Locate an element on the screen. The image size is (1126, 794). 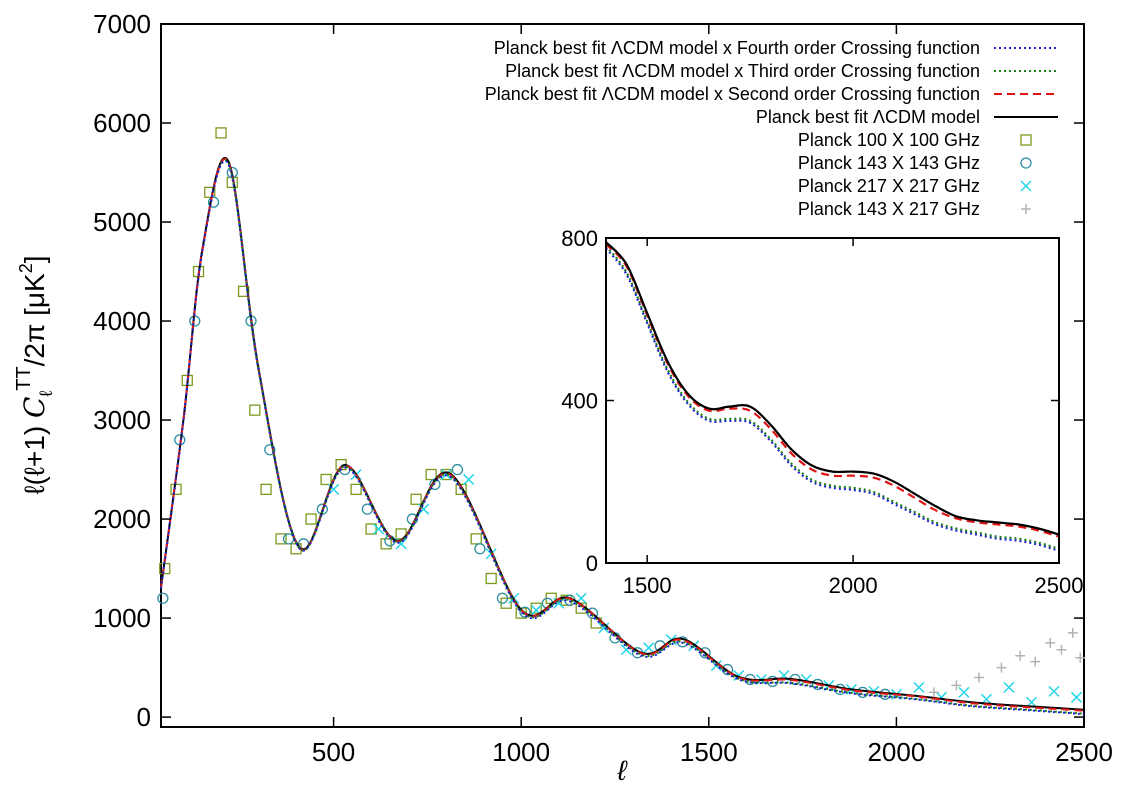
legend-marker-planck-217-x-217-ghz is located at coordinates (1026, 186).